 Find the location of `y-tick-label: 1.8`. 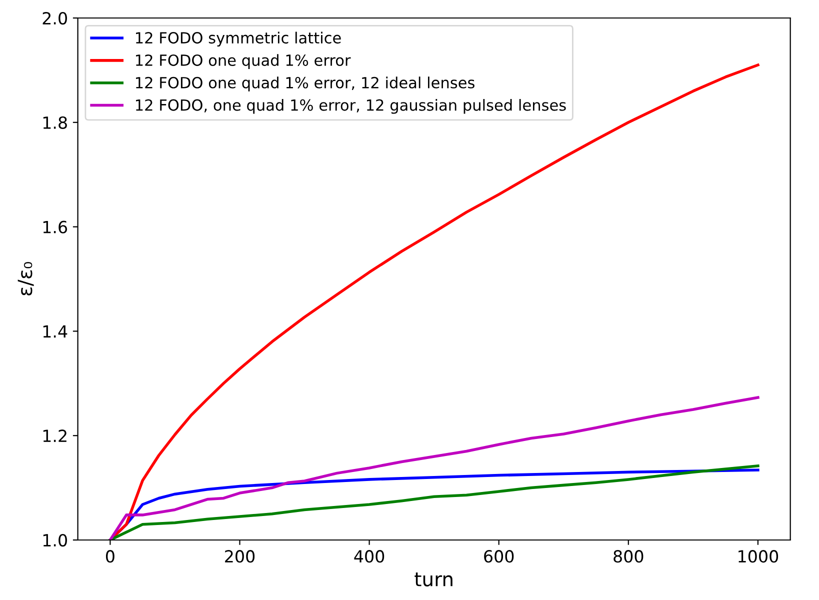

y-tick-label: 1.8 is located at coordinates (55, 122).